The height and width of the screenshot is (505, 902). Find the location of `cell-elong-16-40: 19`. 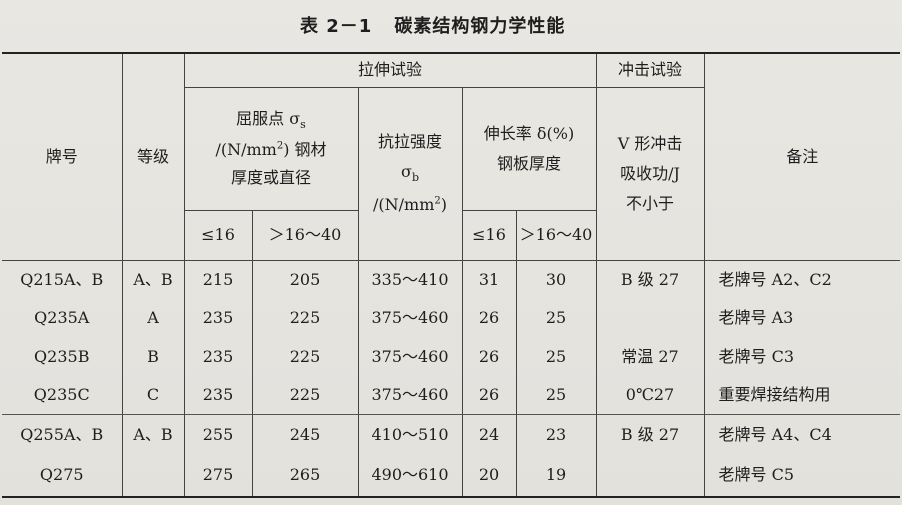

cell-elong-16-40: 19 is located at coordinates (556, 476).